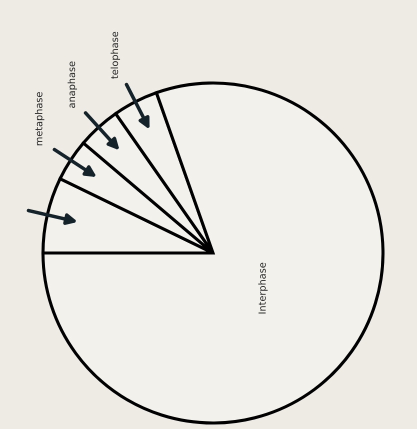  I want to click on slice-label: Interphase, so click(263, 288).